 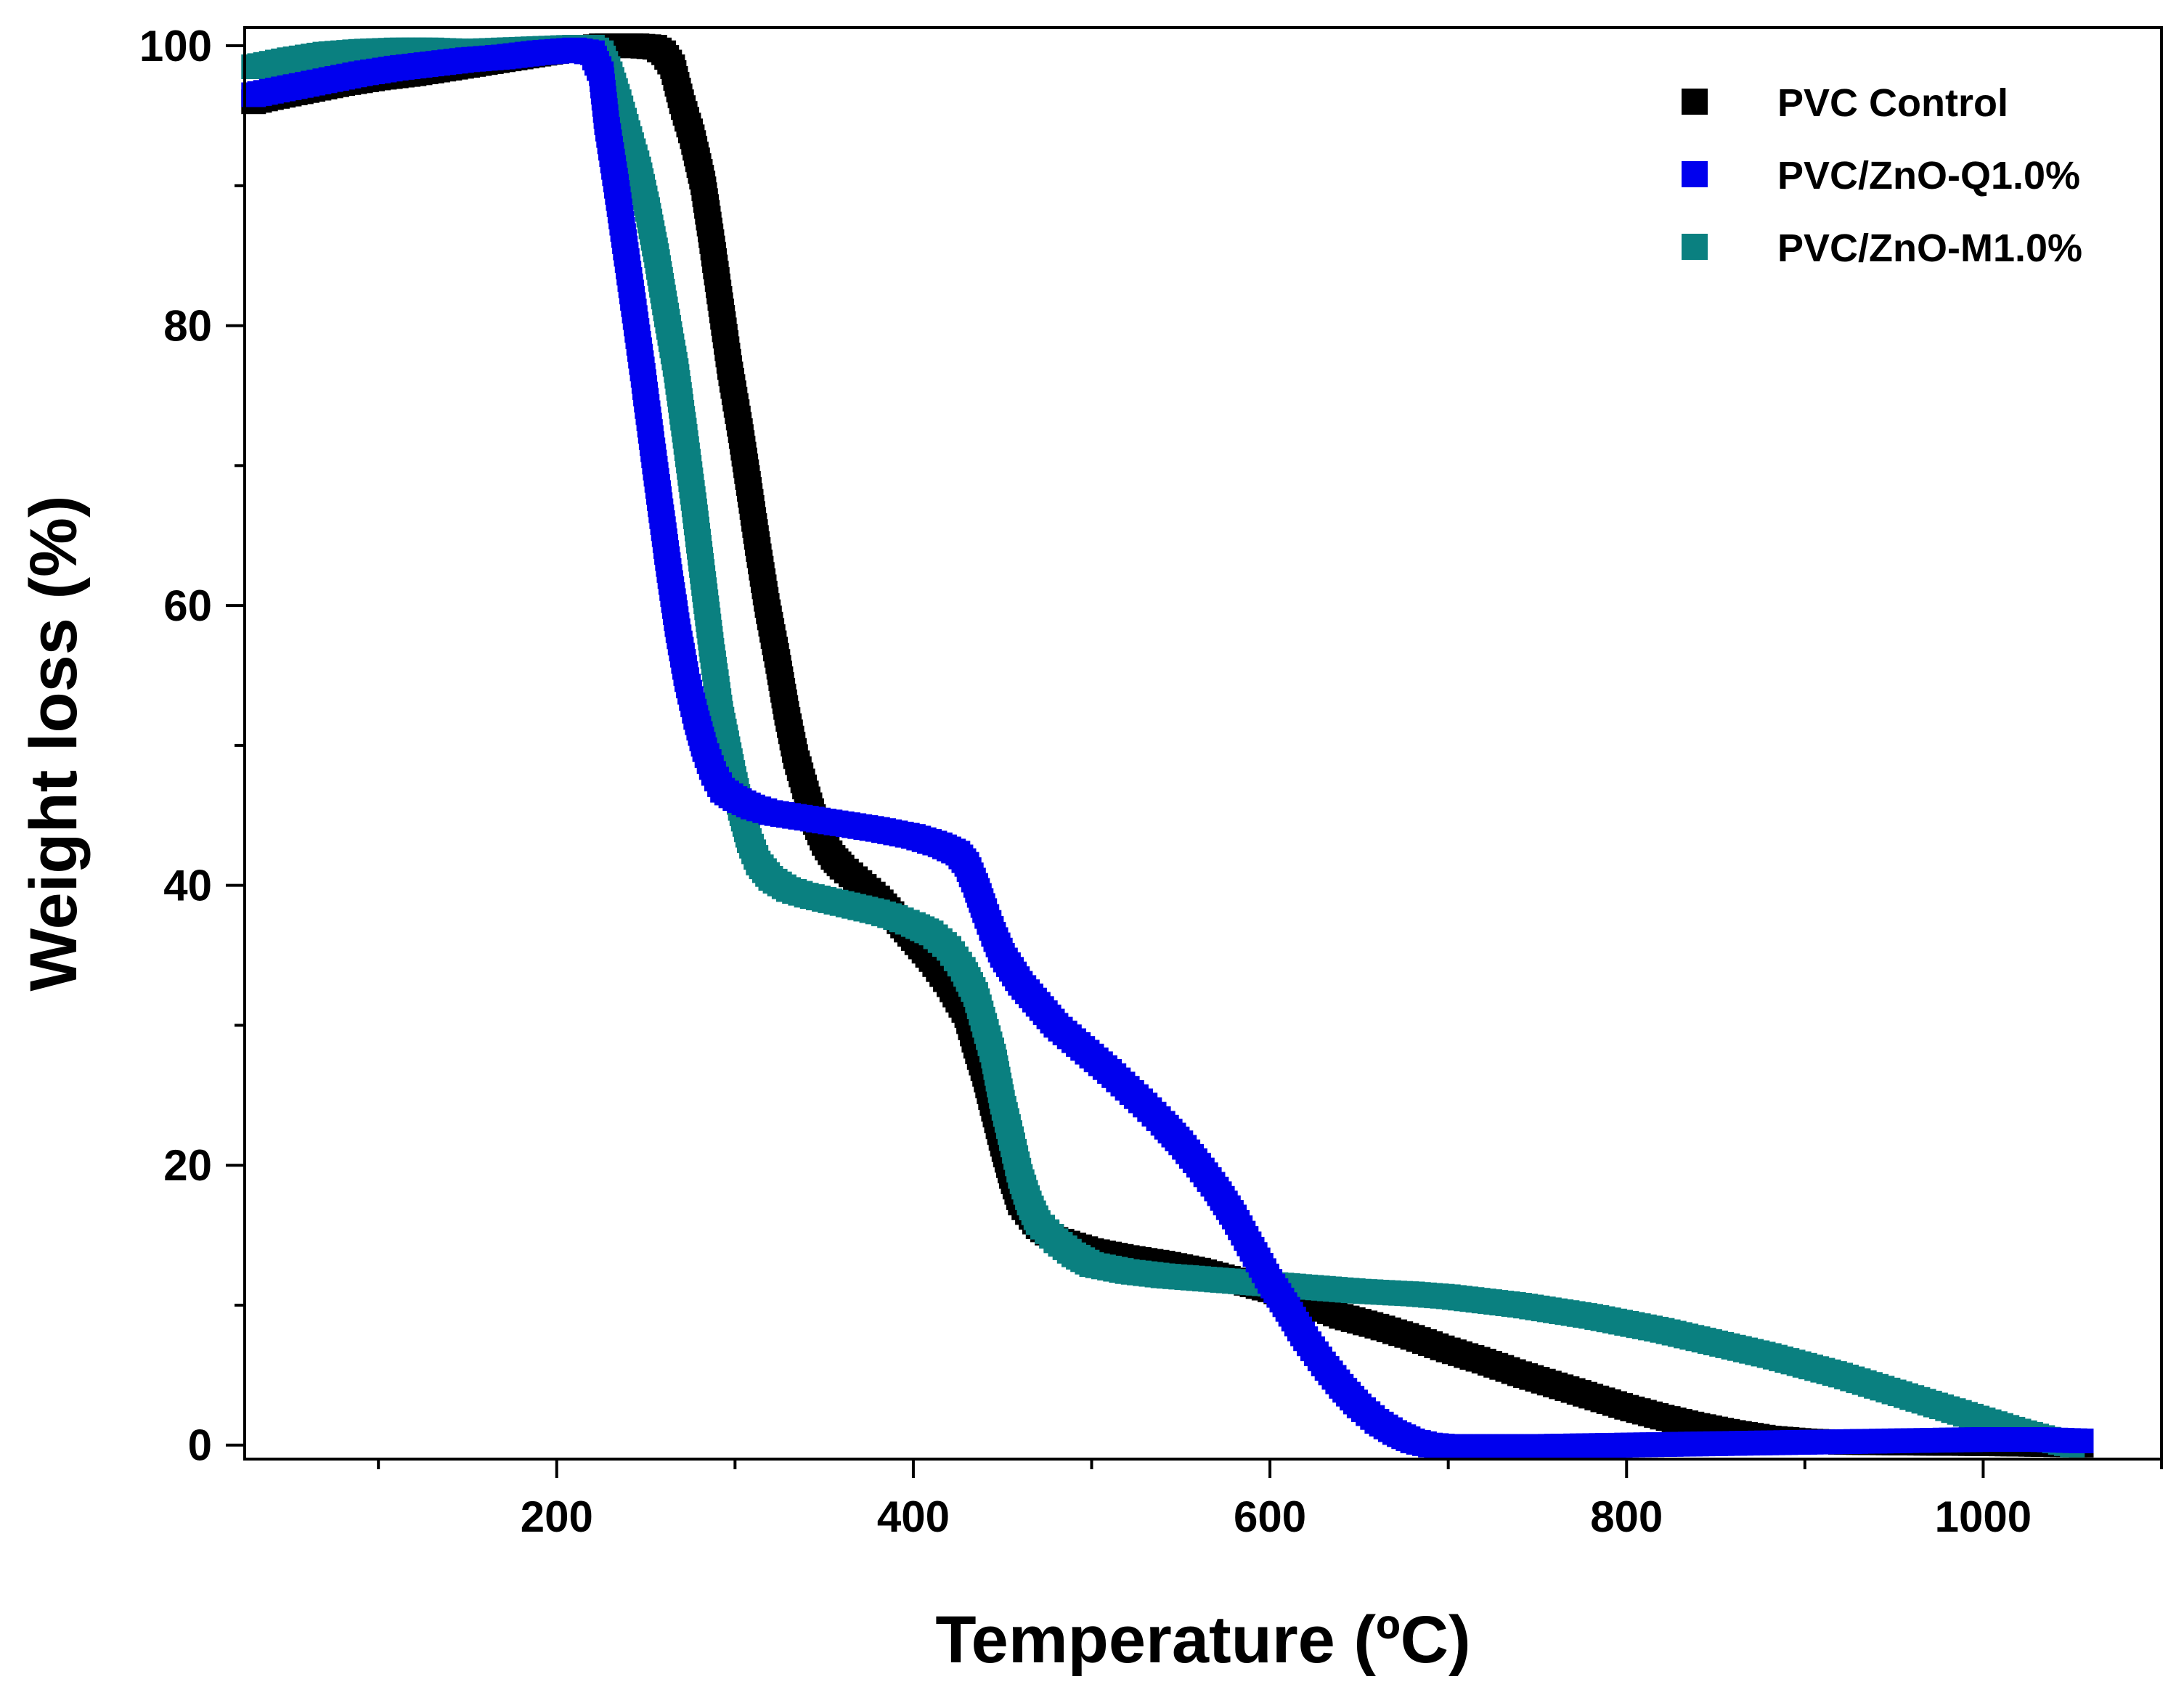 I want to click on legend-label: PVC/ZnO-Q1.0%, so click(x=1928, y=175).